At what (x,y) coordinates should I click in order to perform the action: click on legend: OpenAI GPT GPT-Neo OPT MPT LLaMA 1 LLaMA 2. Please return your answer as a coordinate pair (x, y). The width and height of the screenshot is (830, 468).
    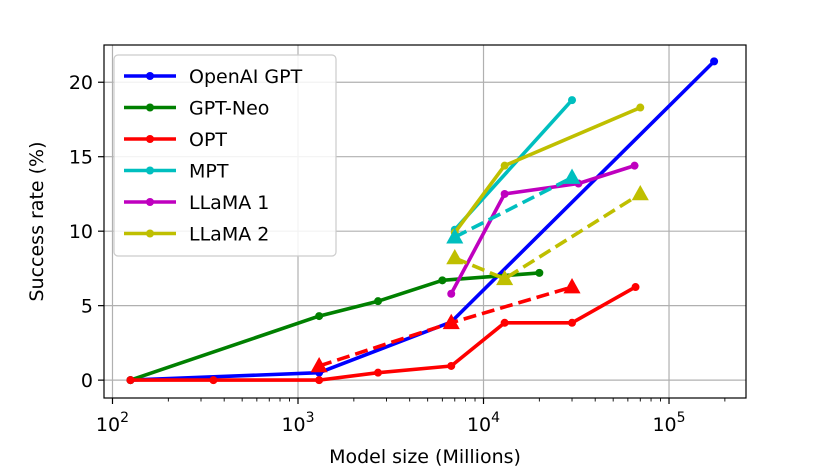
    Looking at the image, I should click on (225, 155).